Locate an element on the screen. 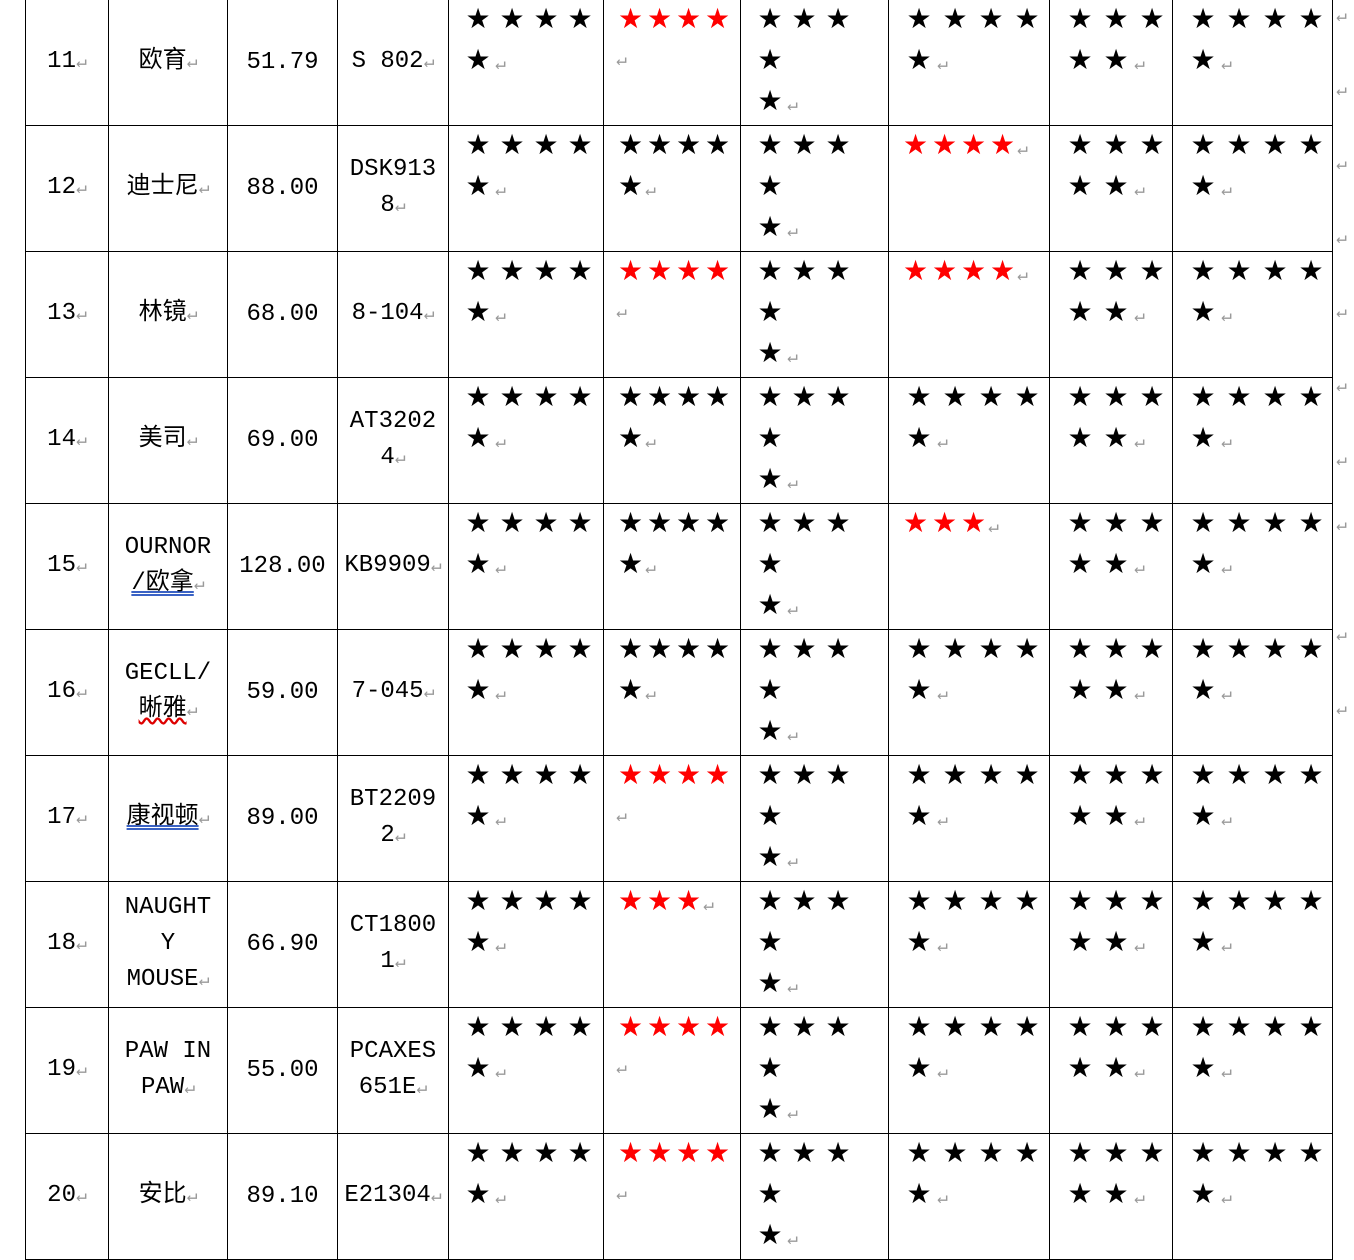 This screenshot has width=1354, height=1260. rating-cell: ★★★★↵ is located at coordinates (672, 314).